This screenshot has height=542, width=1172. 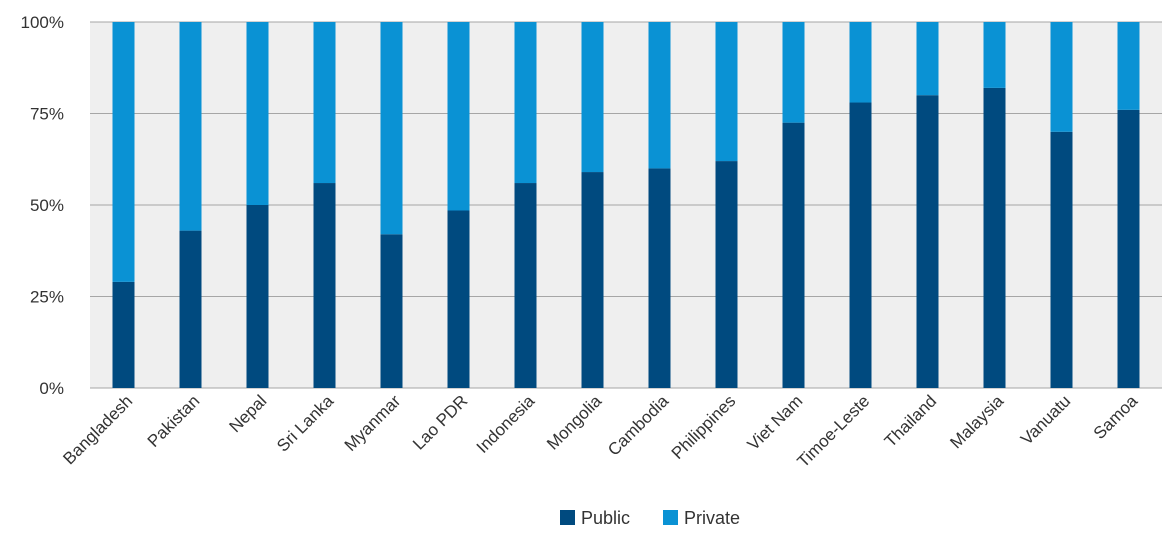 What do you see at coordinates (247, 413) in the screenshot?
I see `x-category-label: Nepal` at bounding box center [247, 413].